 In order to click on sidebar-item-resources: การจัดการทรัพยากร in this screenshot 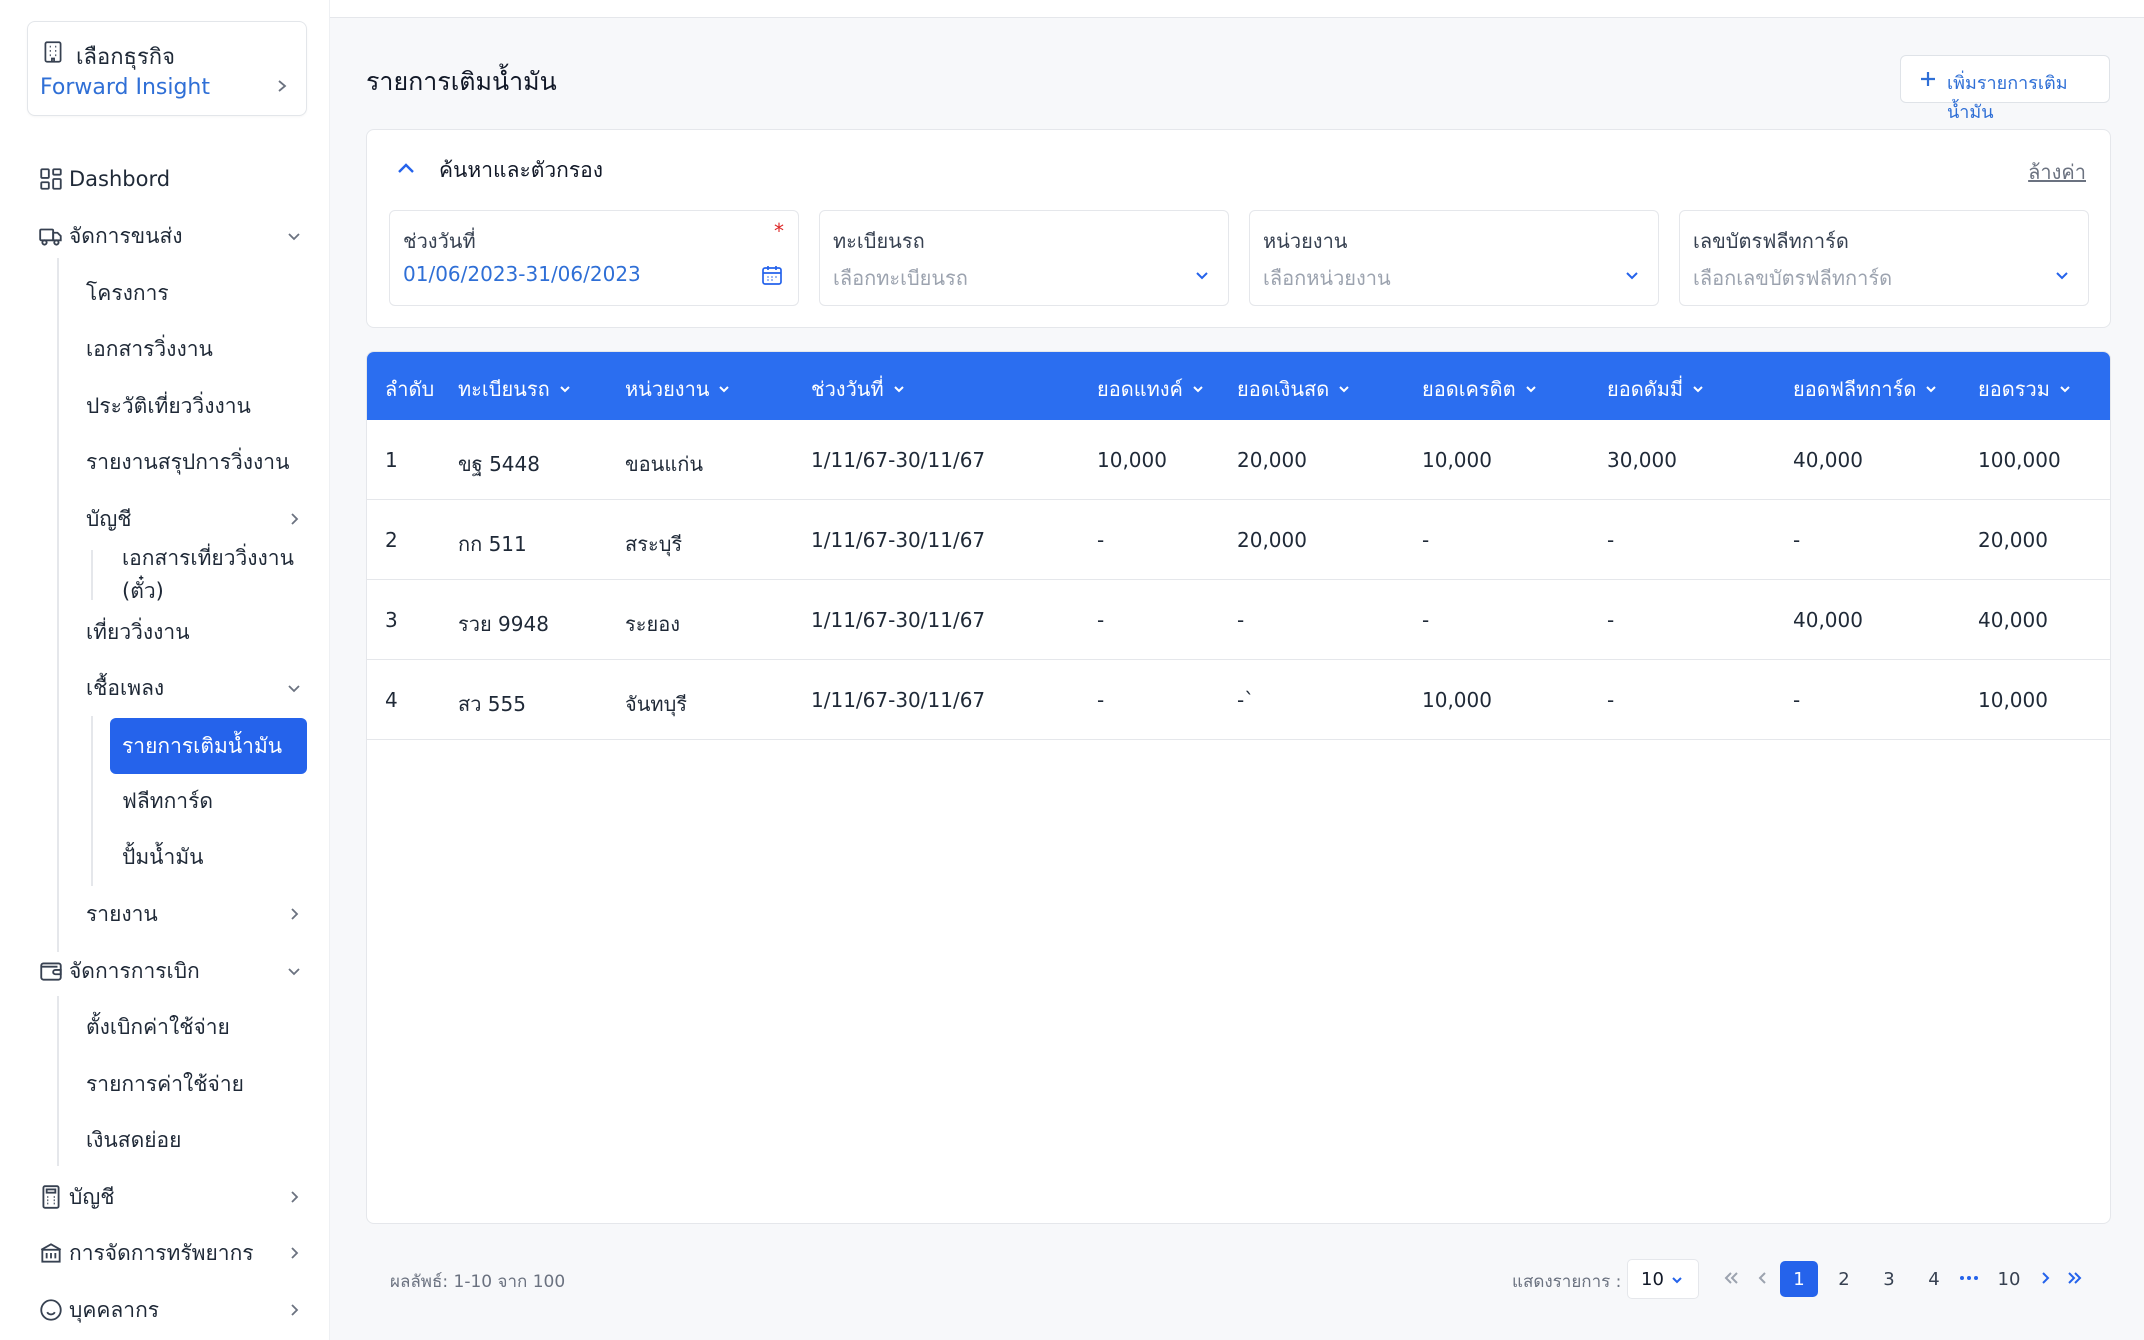, I will do `click(165, 1253)`.